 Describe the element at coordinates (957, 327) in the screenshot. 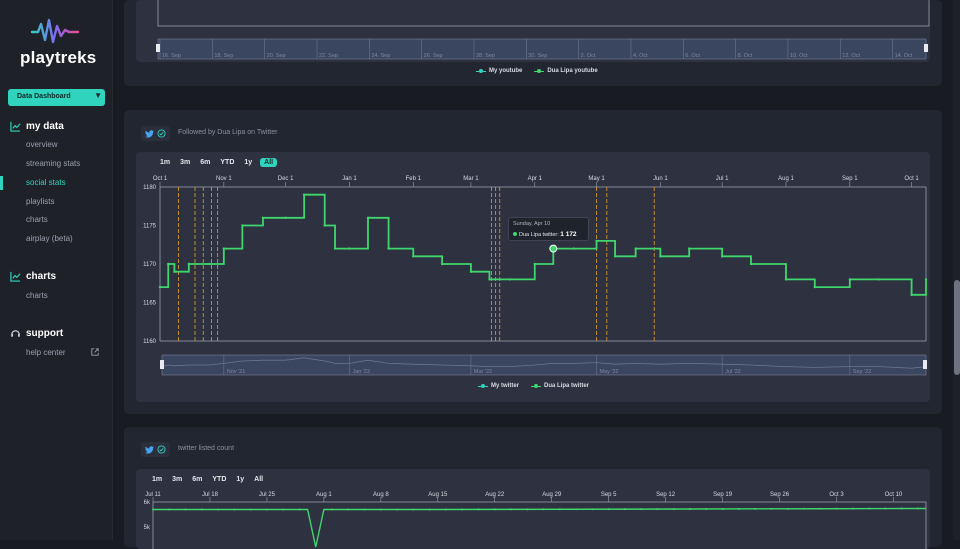

I see `scrollbar-thumb` at that location.